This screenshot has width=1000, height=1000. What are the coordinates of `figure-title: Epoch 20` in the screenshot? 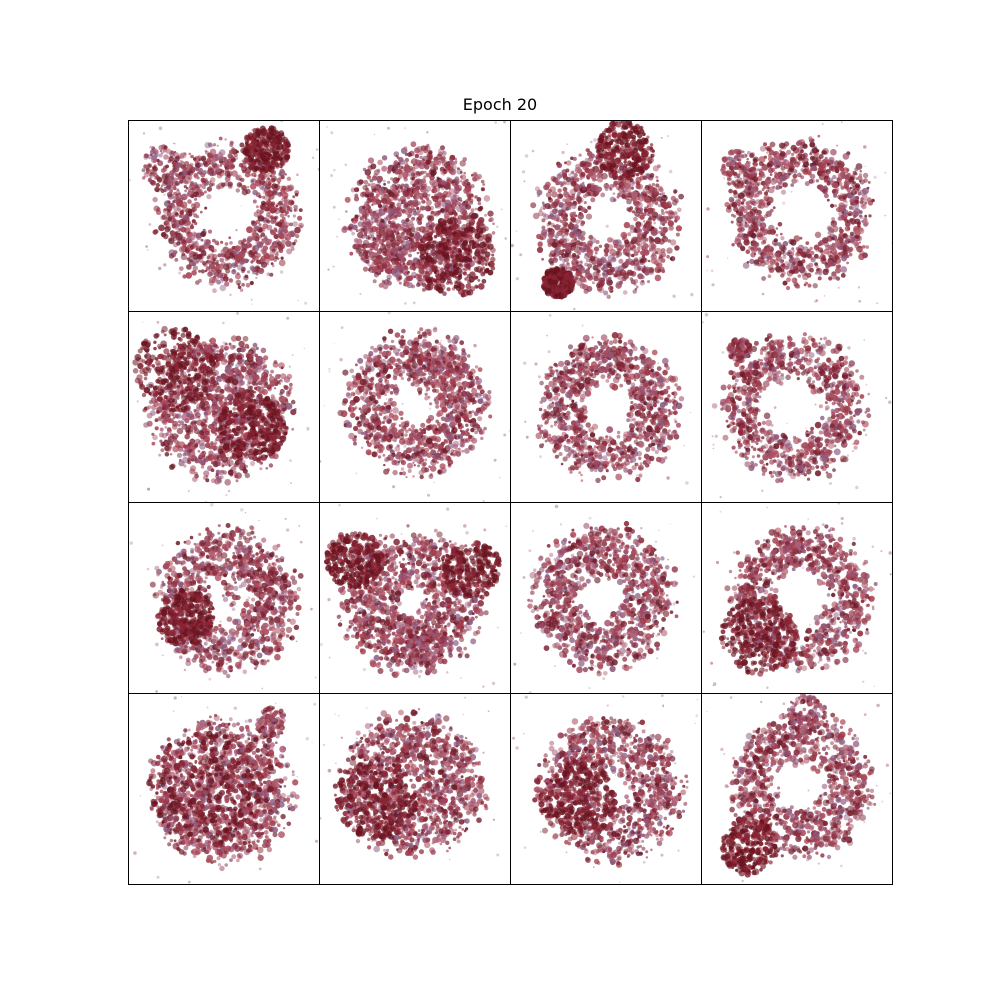 It's located at (500, 105).